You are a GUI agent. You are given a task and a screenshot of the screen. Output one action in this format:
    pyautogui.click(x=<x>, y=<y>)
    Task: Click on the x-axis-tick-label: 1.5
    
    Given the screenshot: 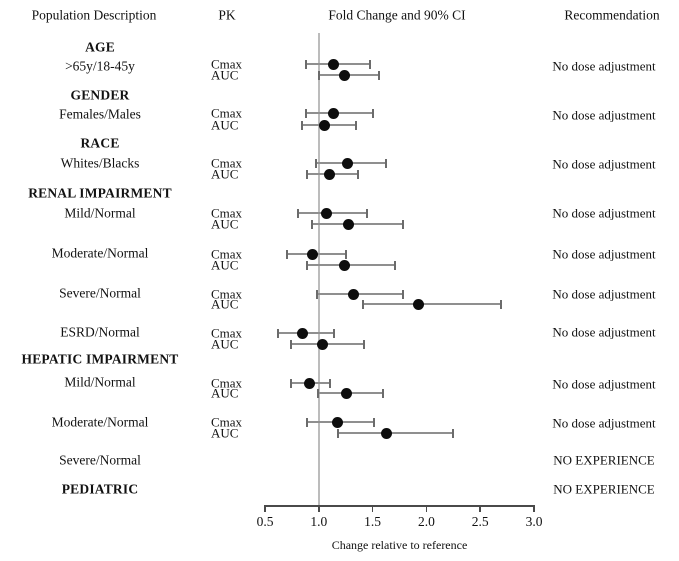 What is the action you would take?
    pyautogui.click(x=373, y=521)
    